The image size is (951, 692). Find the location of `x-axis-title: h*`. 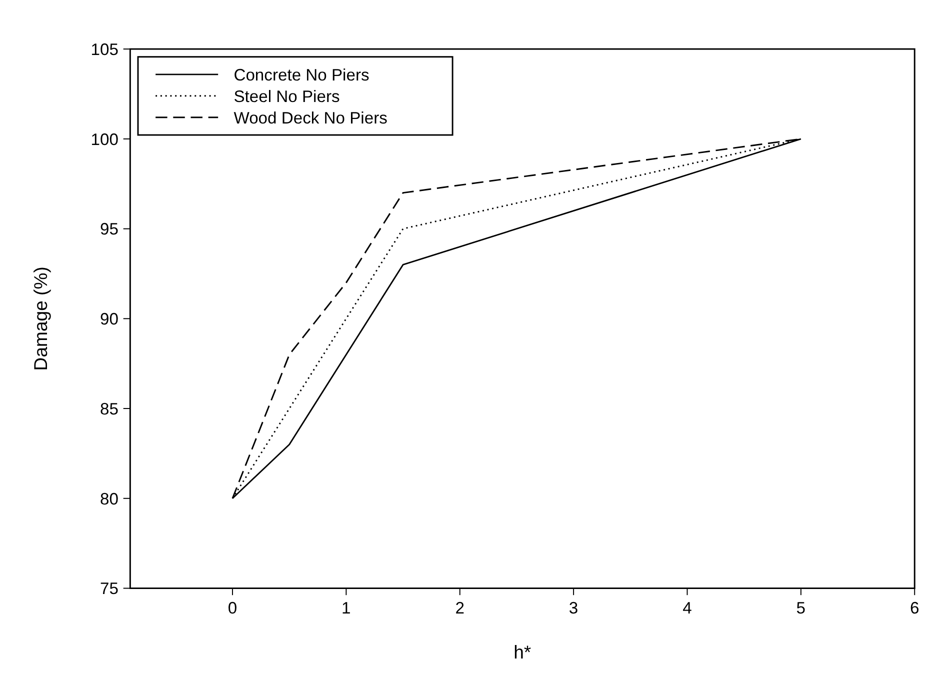

x-axis-title: h* is located at coordinates (523, 652).